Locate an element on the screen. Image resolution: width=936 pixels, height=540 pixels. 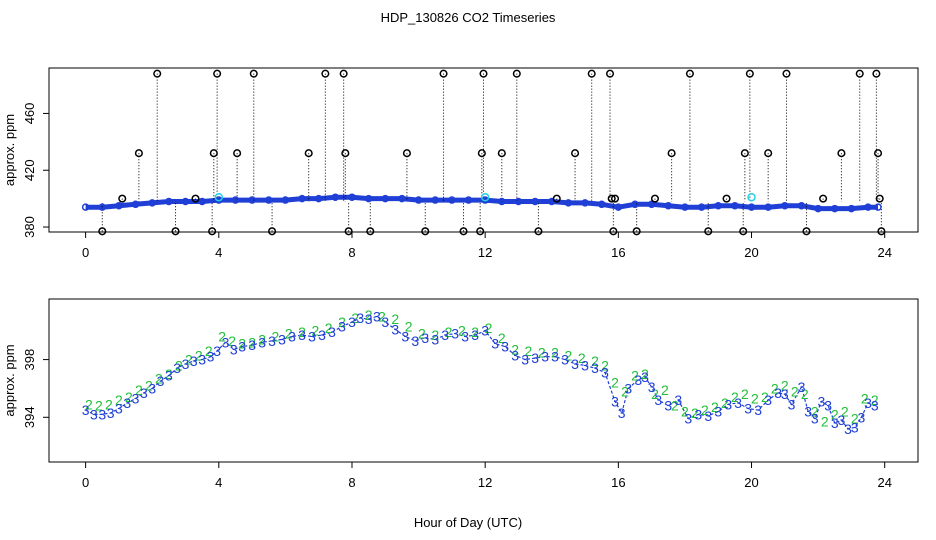
x-axis-label: Hour of Day (UTC) is located at coordinates (468, 522).